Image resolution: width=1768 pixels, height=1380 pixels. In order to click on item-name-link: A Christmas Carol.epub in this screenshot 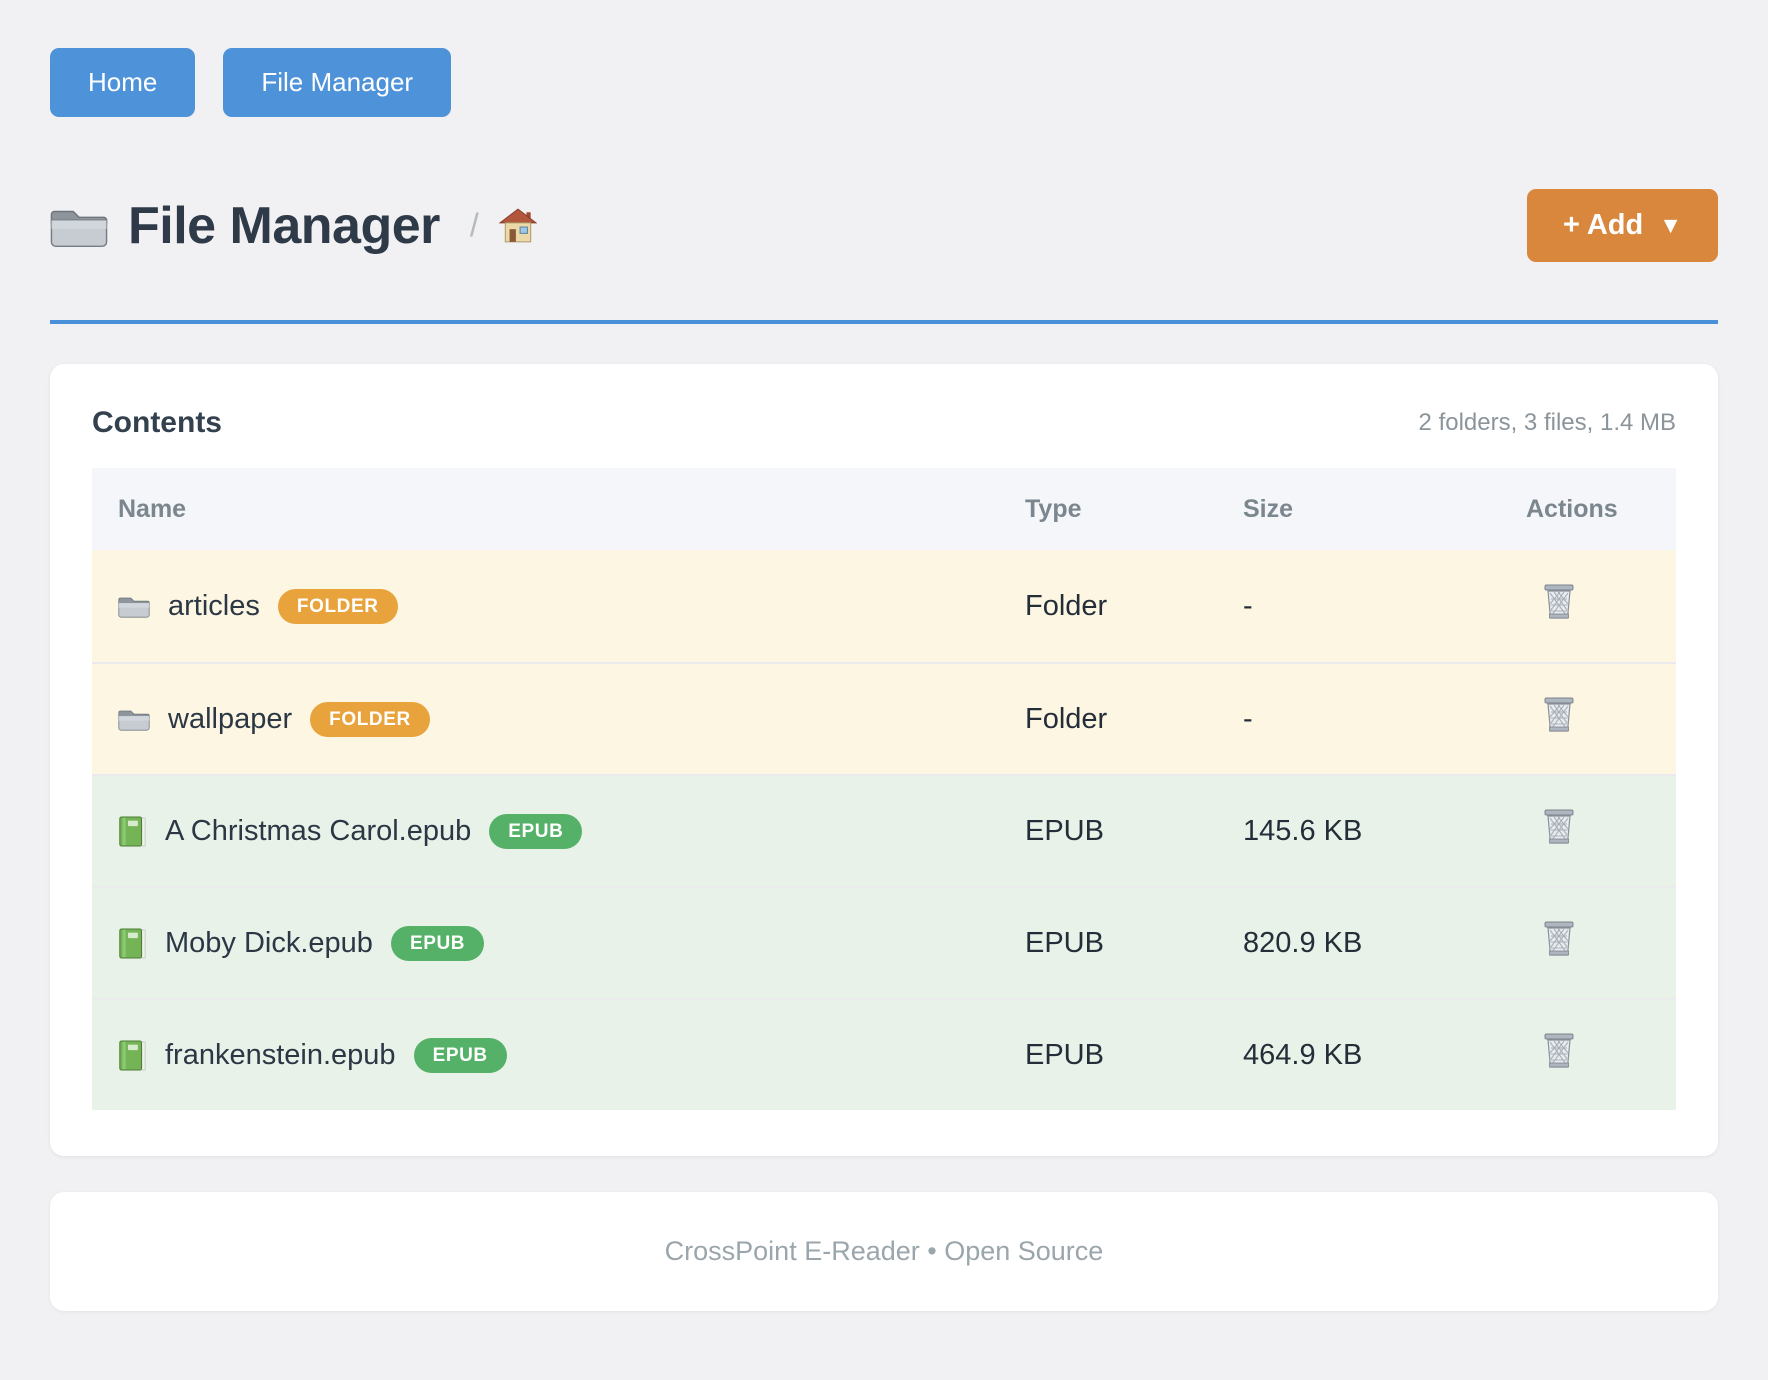, I will do `click(318, 830)`.